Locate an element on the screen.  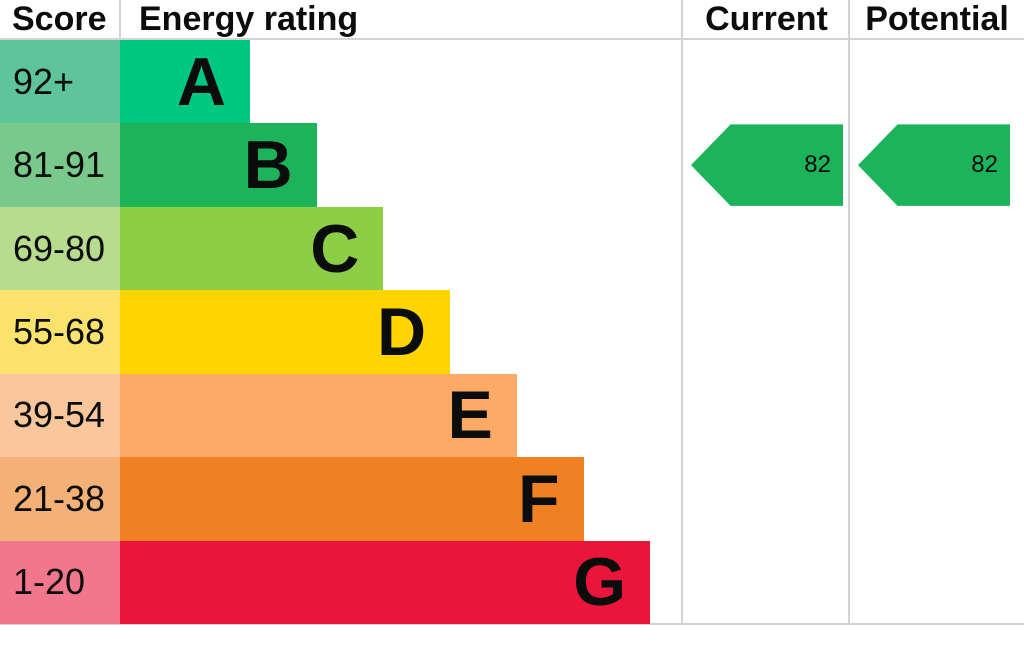
band-row-e: 39-54 E is located at coordinates (340, 415).